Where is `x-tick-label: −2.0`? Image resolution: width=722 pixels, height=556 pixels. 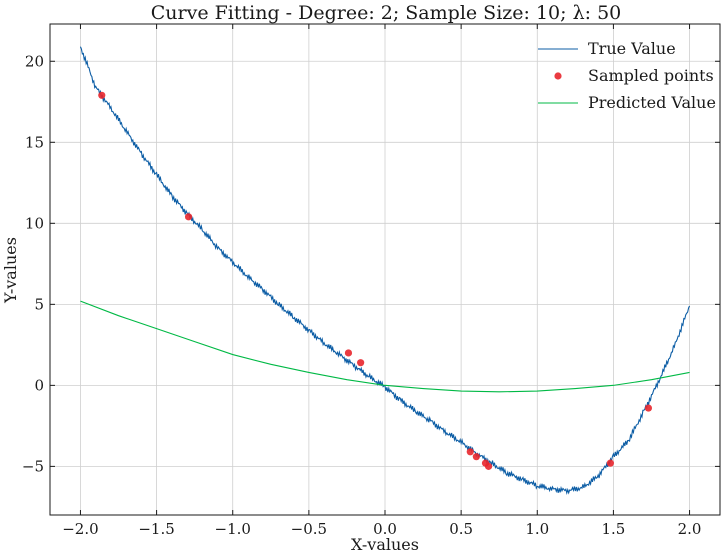 x-tick-label: −2.0 is located at coordinates (80, 529).